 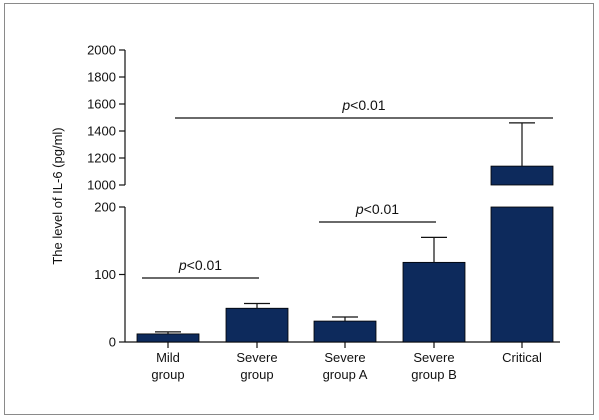 I want to click on bar-lower-segment, so click(x=522, y=274).